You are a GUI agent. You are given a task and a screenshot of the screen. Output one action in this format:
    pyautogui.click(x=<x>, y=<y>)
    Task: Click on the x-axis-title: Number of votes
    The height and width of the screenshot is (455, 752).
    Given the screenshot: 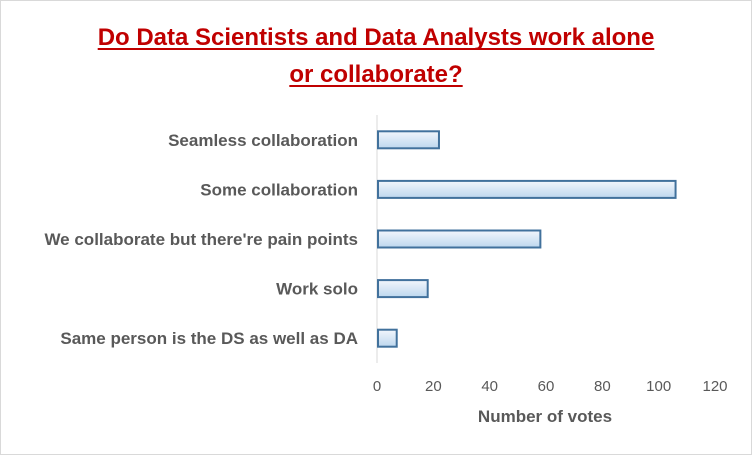 What is the action you would take?
    pyautogui.click(x=545, y=416)
    